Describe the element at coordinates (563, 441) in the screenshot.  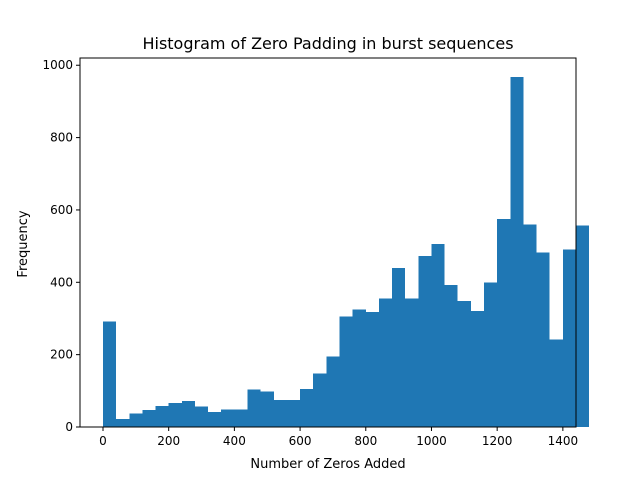
I see `x-tick-label: 1400` at that location.